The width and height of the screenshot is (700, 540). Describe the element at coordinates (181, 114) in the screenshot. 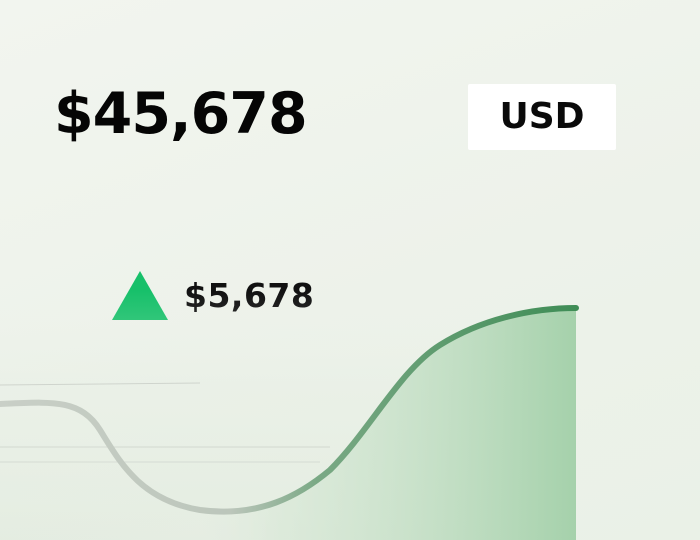

I see `balance-total: $45,678` at that location.